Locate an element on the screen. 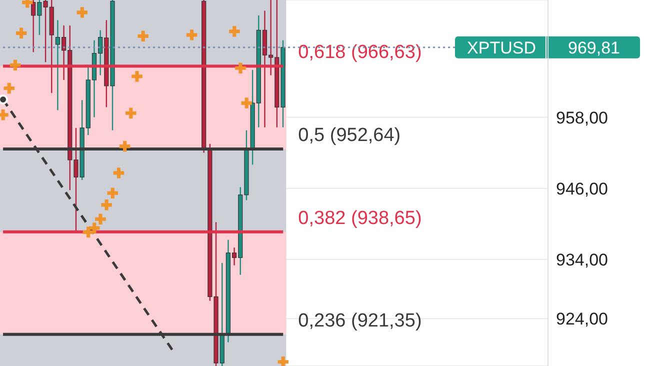 The image size is (654, 366). y-tick-label: 924,00 is located at coordinates (582, 319).